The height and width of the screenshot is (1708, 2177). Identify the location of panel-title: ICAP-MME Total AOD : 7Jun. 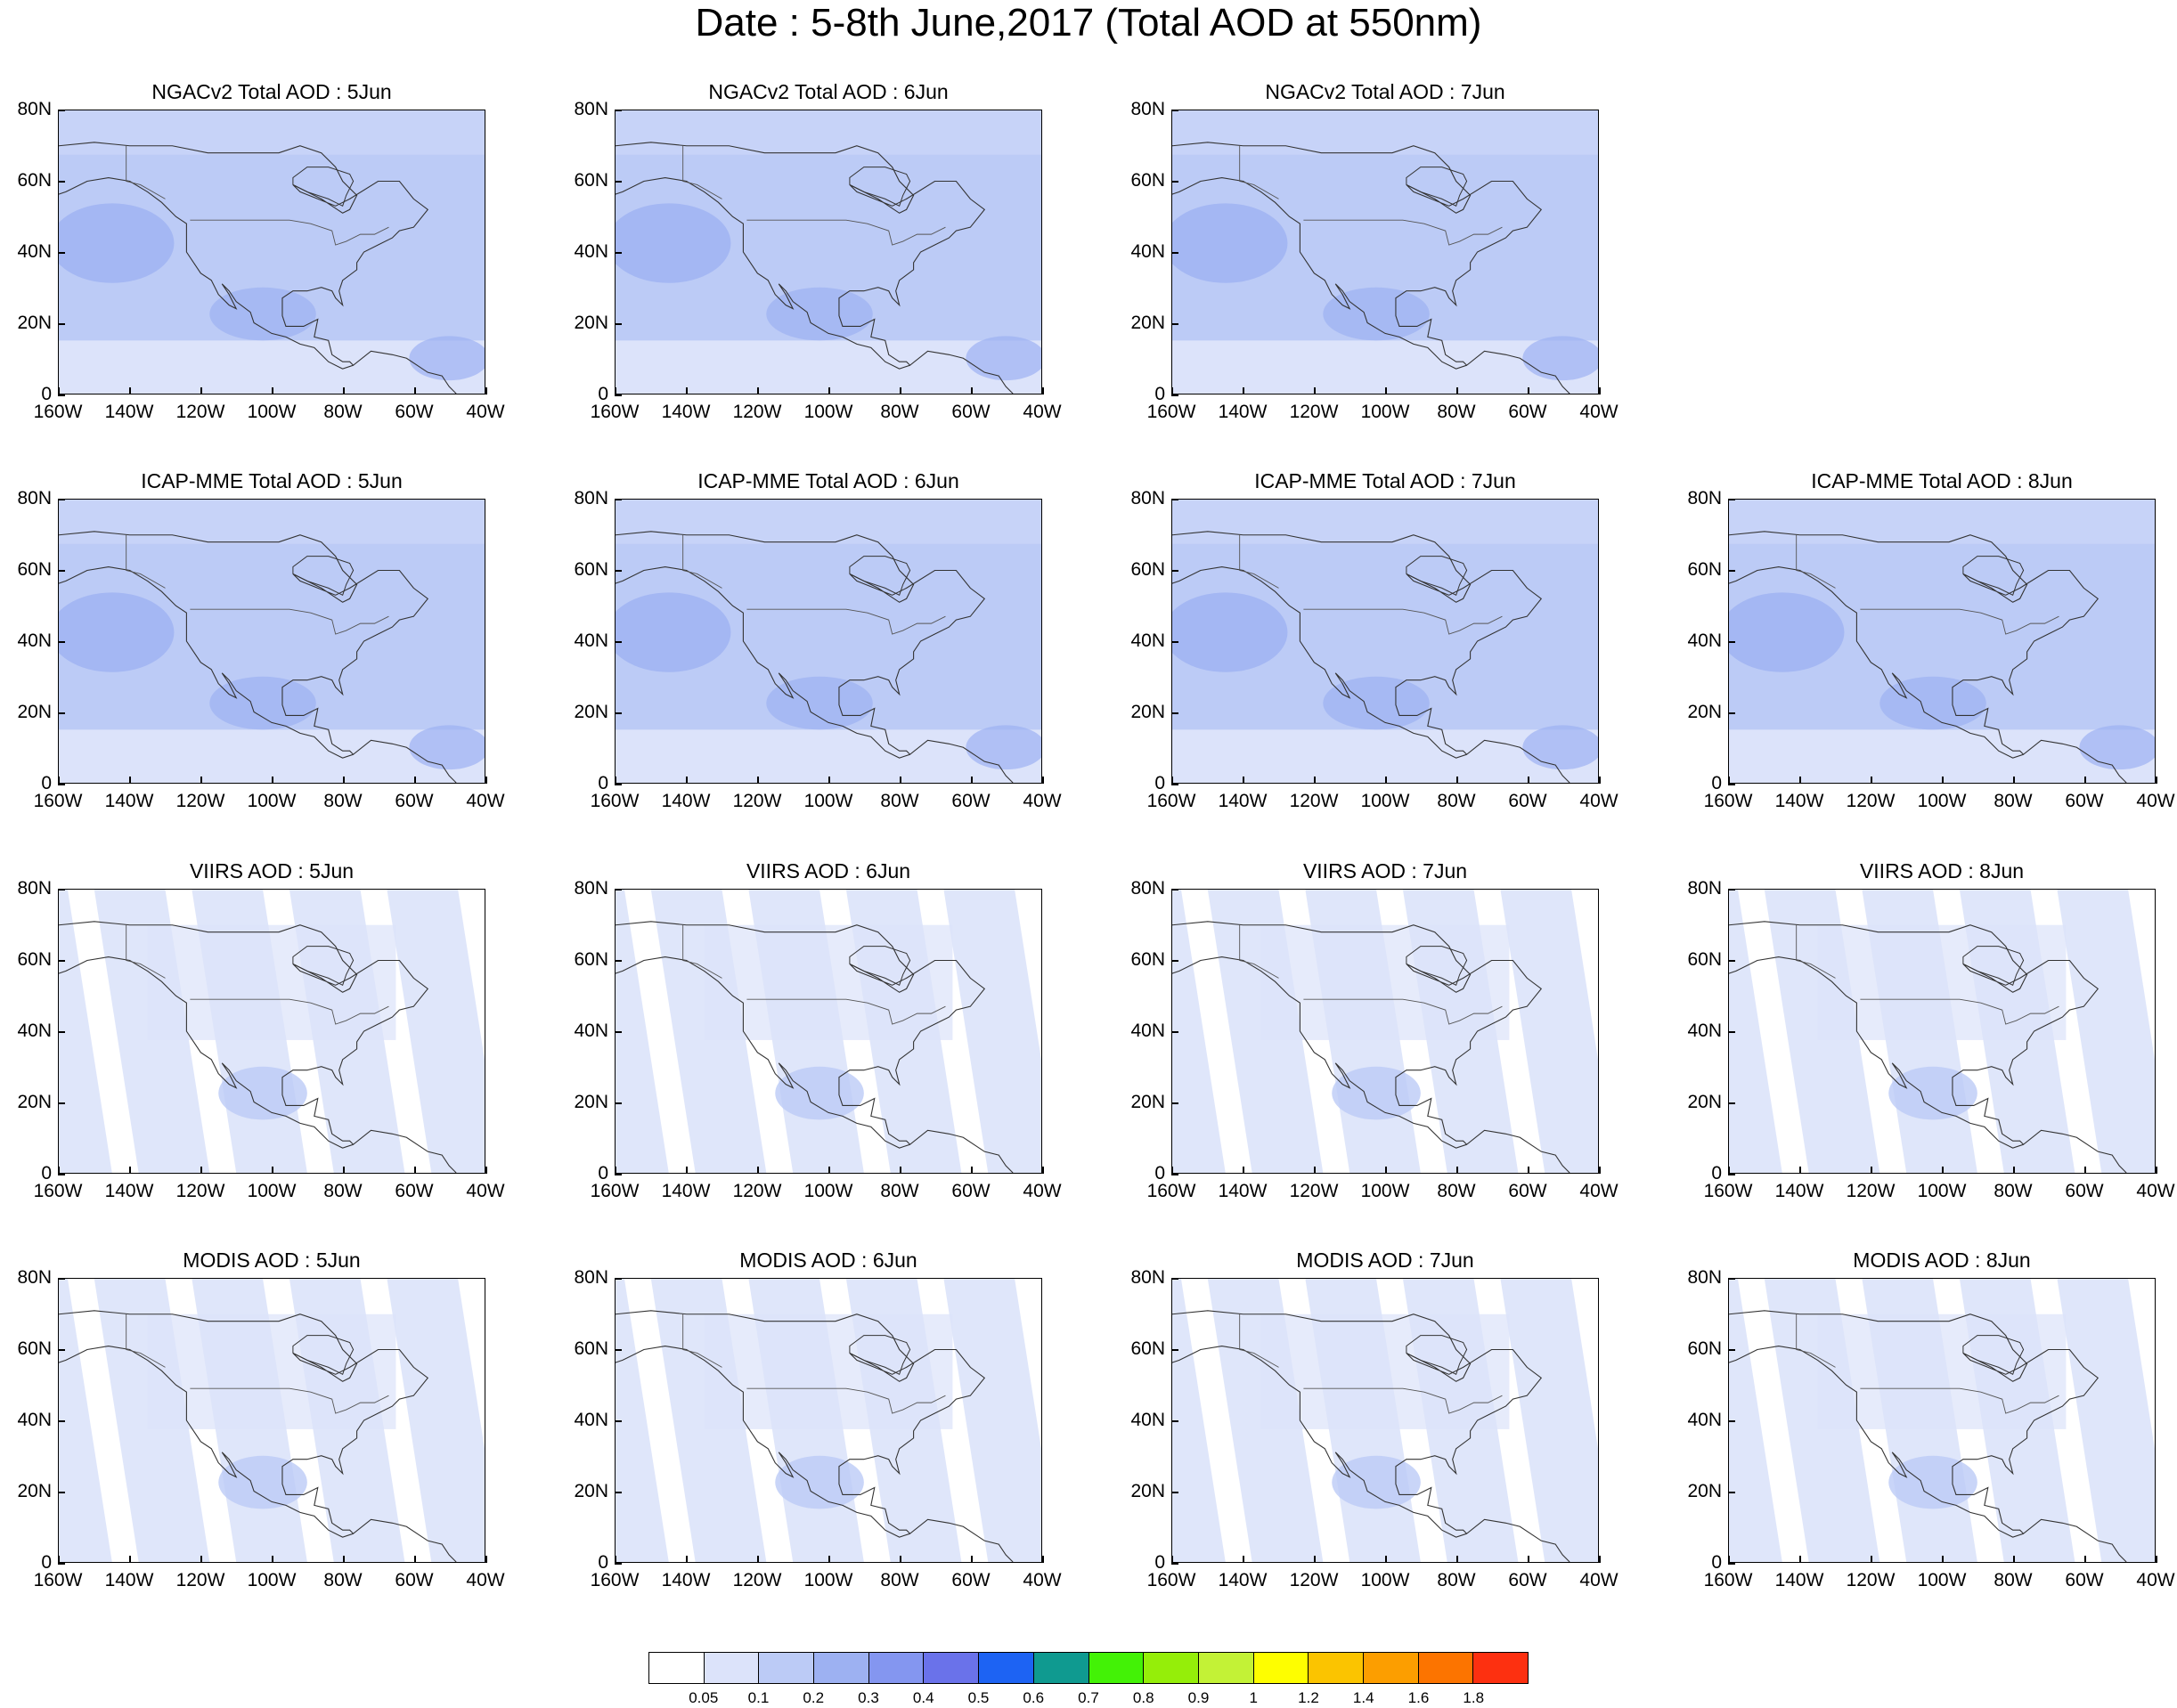
(1385, 480).